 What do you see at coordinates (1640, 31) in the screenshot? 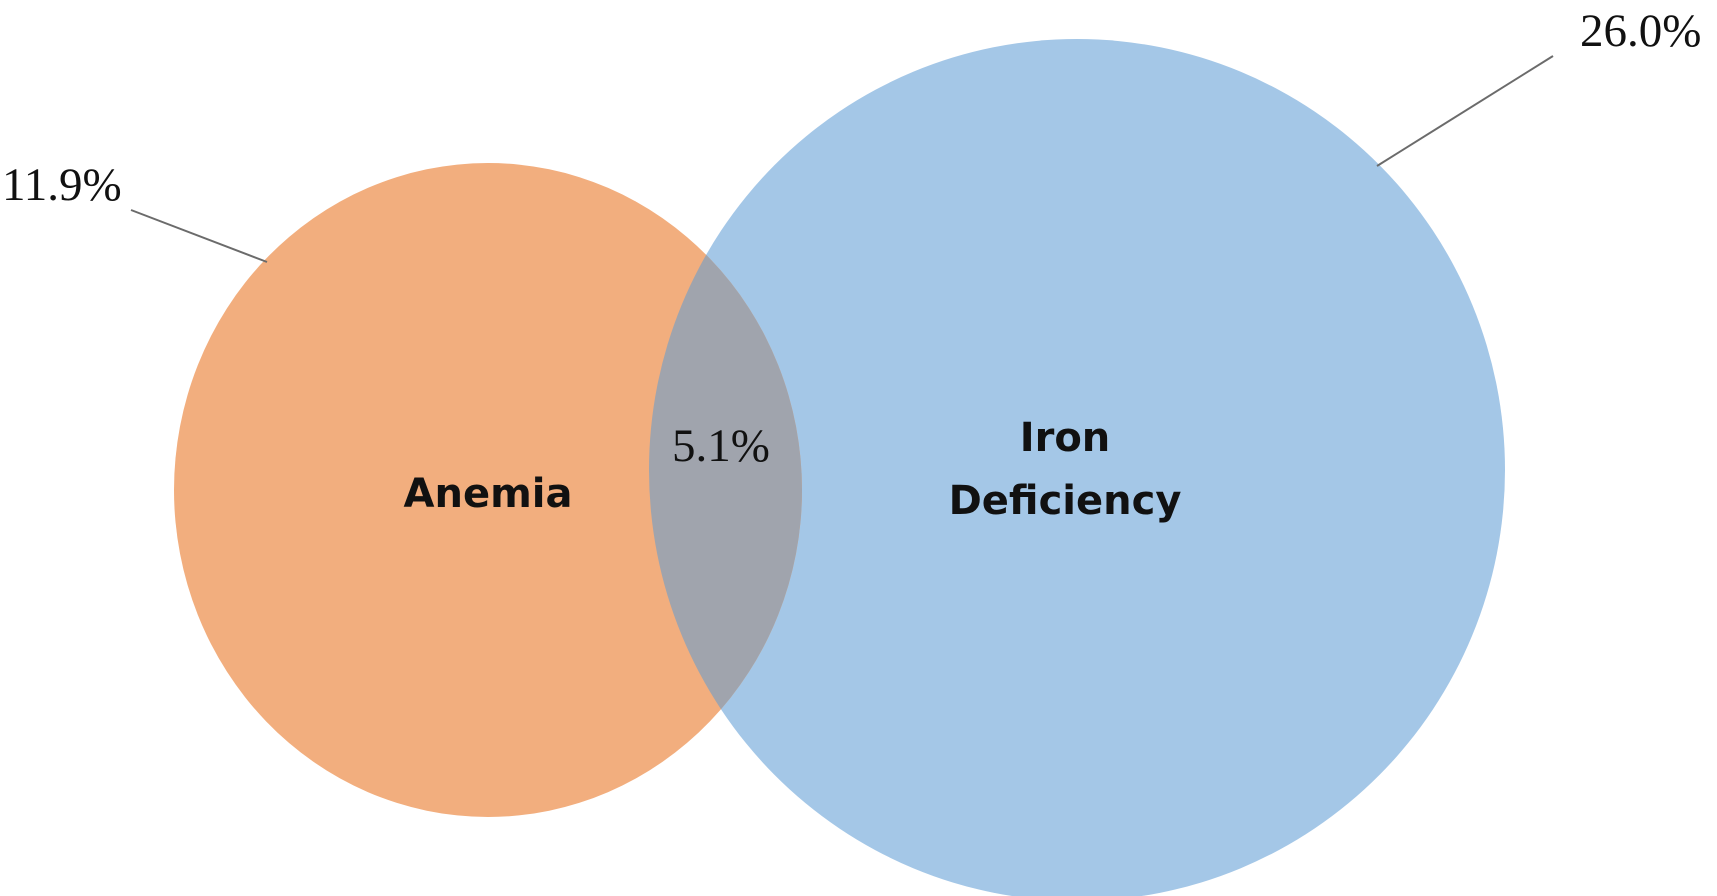
I see `iron-deficiency-percent-label: 26.0%` at bounding box center [1640, 31].